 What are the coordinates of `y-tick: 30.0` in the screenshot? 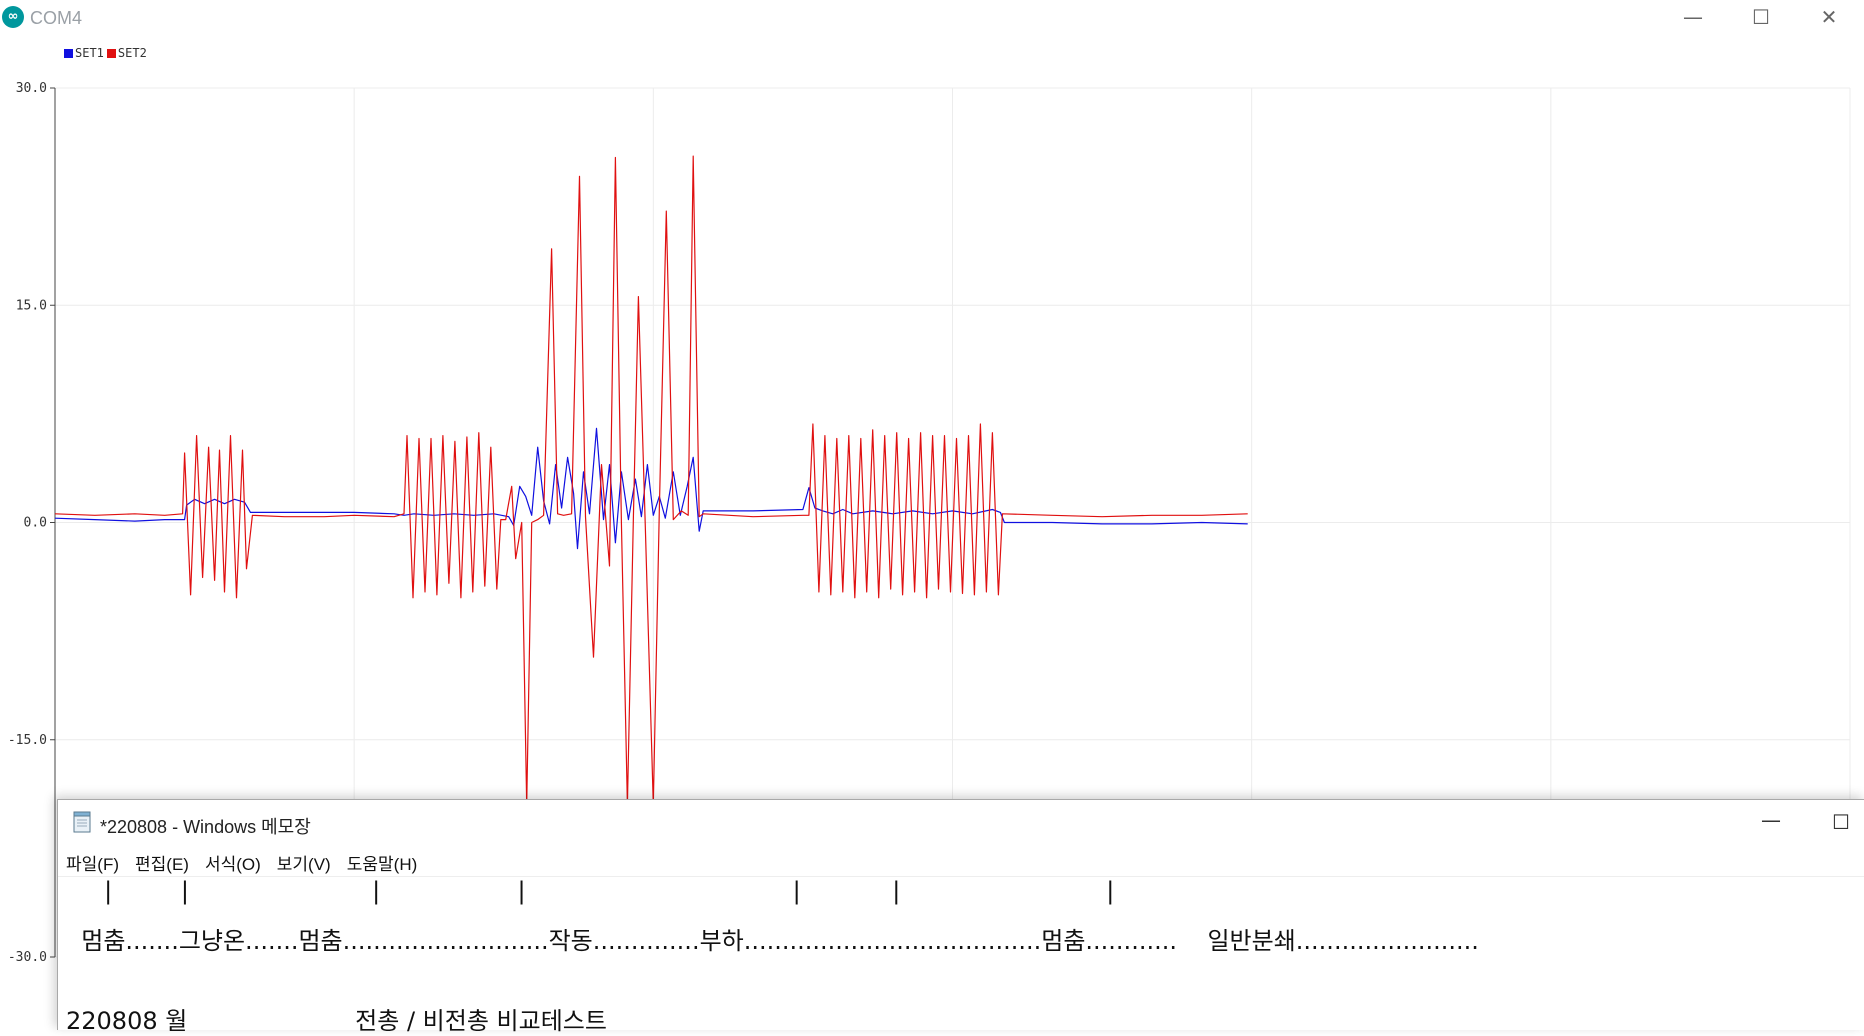 It's located at (35, 88).